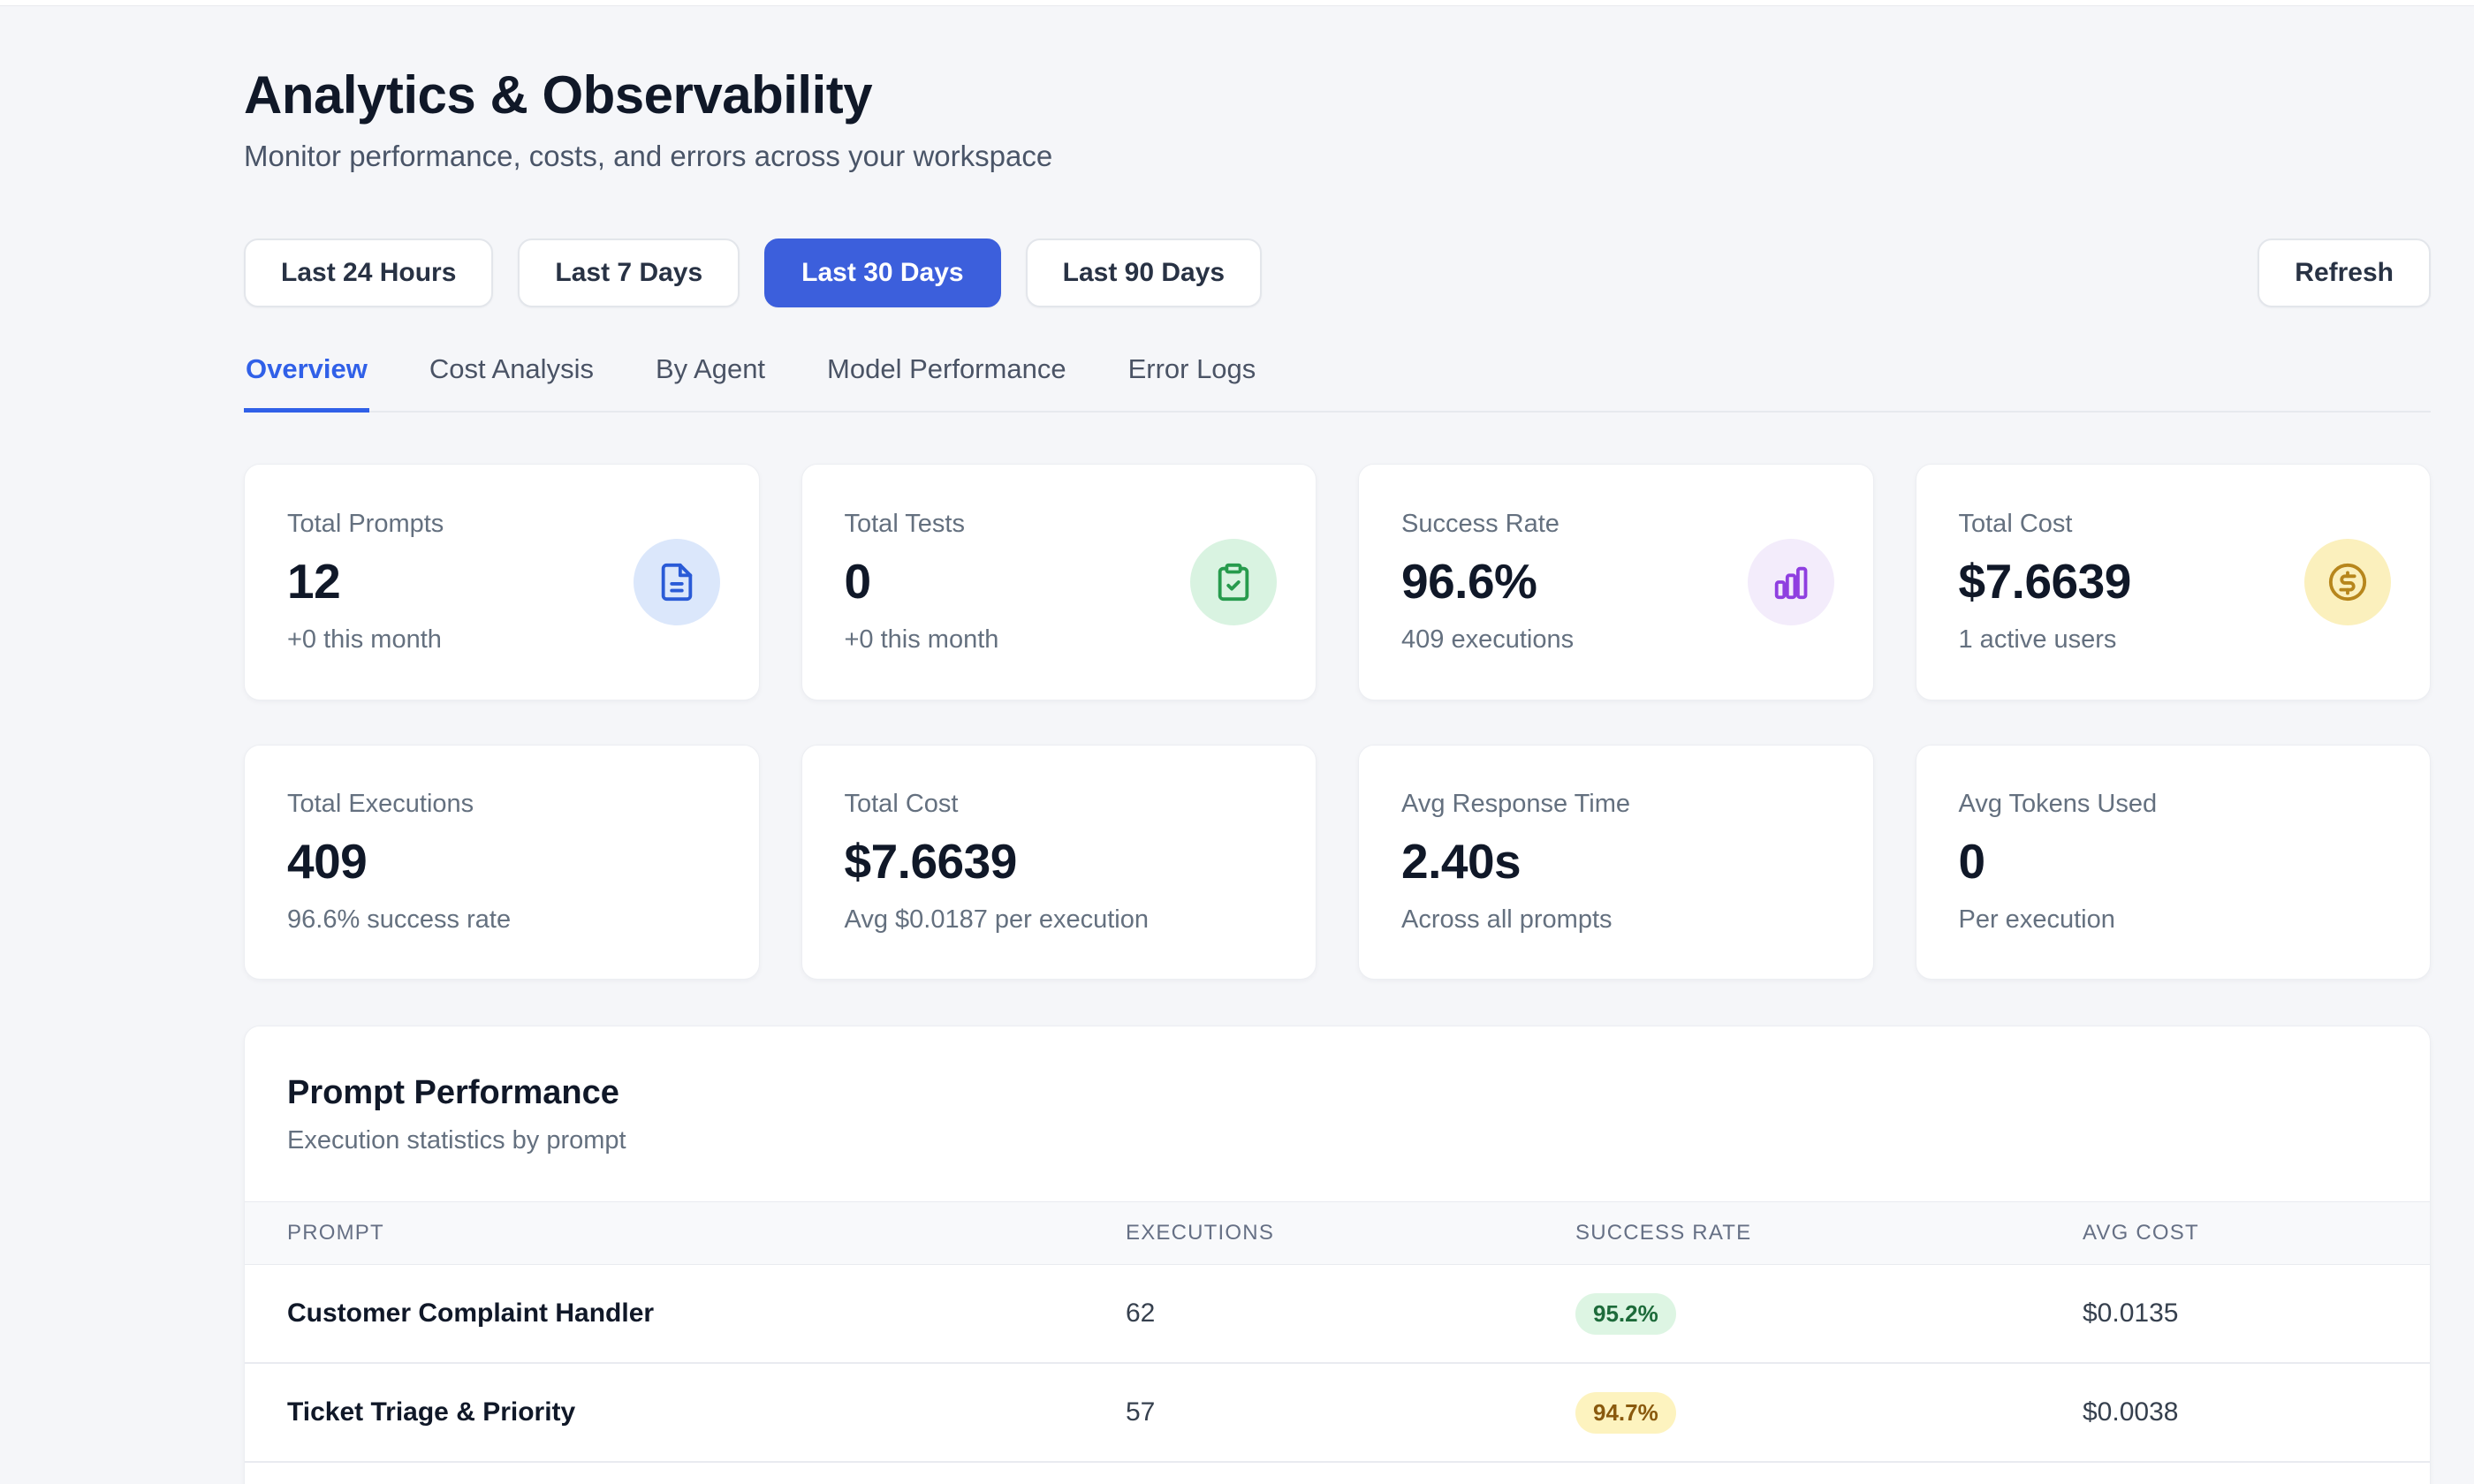  Describe the element at coordinates (365, 582) in the screenshot. I see `stat-card-text: Total Prompts 12 +0 this month` at that location.